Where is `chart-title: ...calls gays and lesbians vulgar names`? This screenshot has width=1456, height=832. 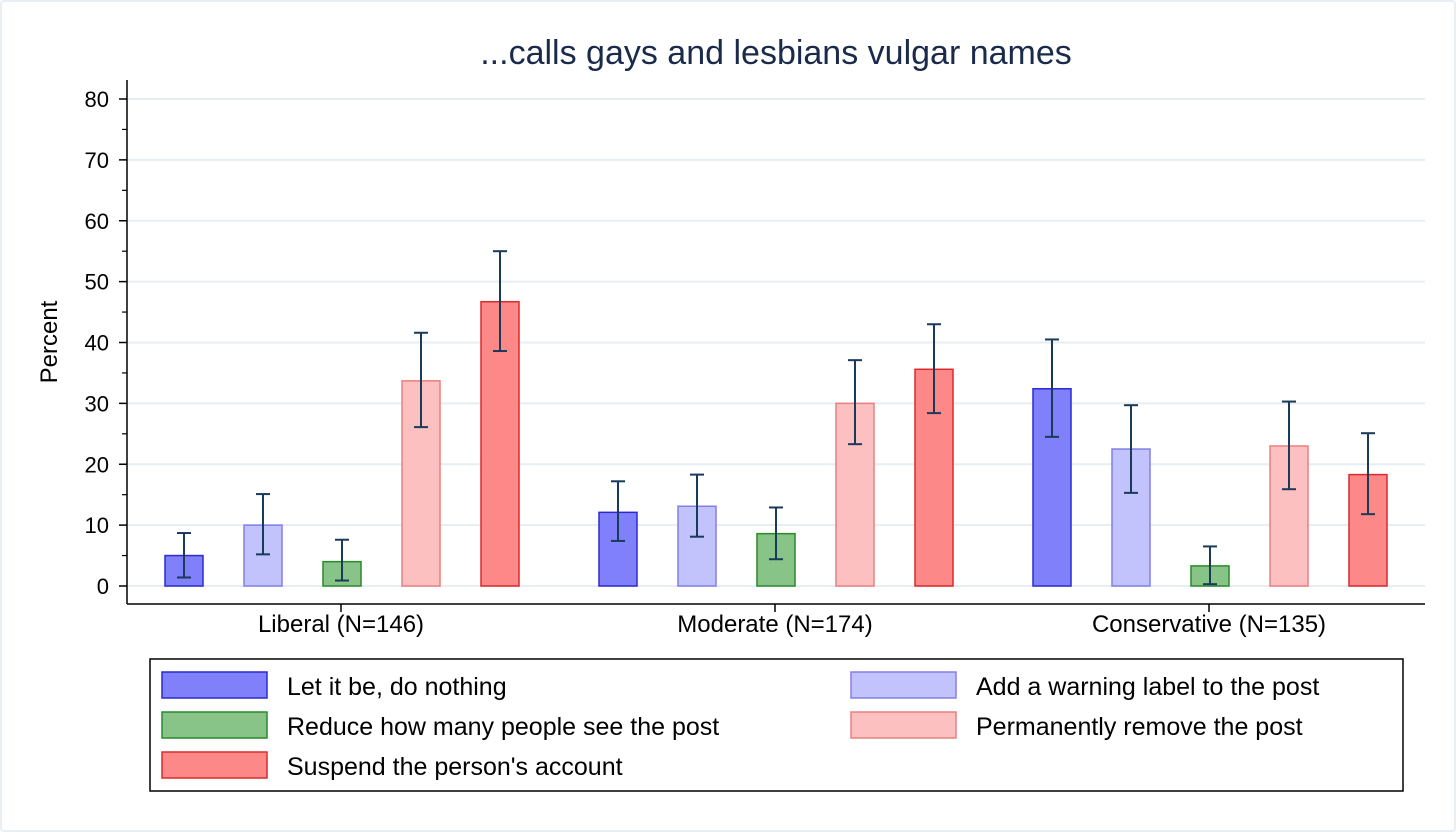
chart-title: ...calls gays and lesbians vulgar names is located at coordinates (776, 53).